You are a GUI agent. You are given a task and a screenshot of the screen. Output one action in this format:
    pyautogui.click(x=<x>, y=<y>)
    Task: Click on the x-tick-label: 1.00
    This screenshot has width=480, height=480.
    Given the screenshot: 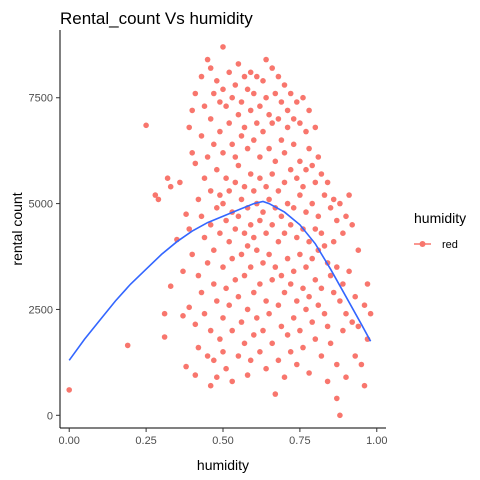 What is the action you would take?
    pyautogui.click(x=376, y=441)
    